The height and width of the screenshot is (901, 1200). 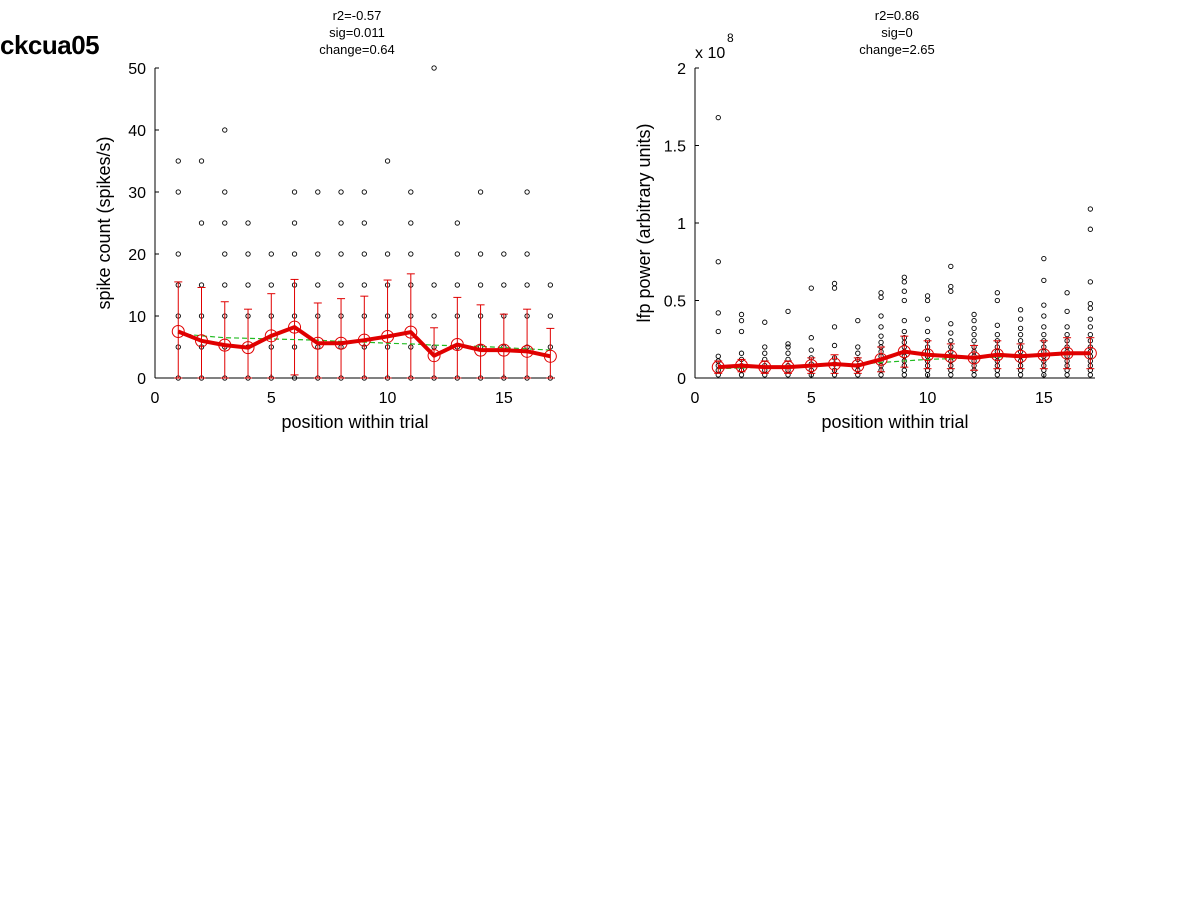 I want to click on annotation-line: sig=0.011, so click(x=357, y=32).